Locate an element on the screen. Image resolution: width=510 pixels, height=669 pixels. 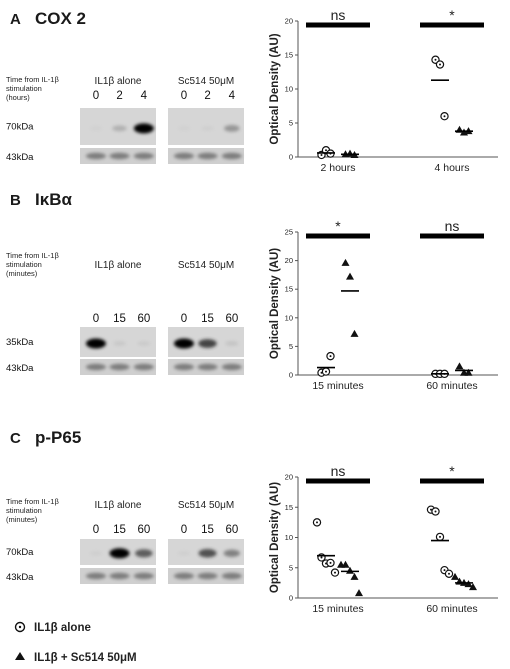
y-tick-label: 25 is located at coordinates (289, 232).